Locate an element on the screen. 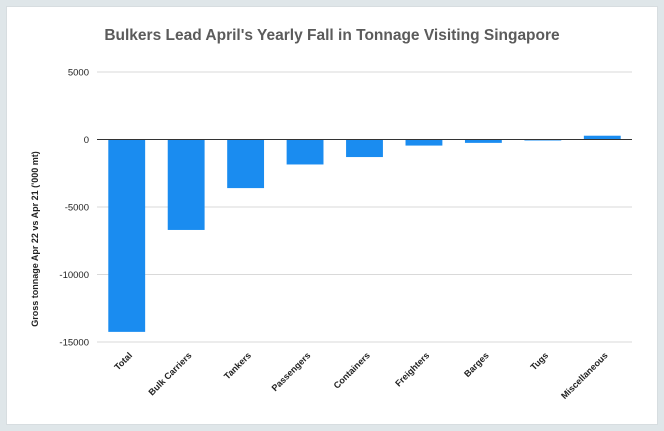 The width and height of the screenshot is (664, 431). x-tick-label: Barges is located at coordinates (476, 364).